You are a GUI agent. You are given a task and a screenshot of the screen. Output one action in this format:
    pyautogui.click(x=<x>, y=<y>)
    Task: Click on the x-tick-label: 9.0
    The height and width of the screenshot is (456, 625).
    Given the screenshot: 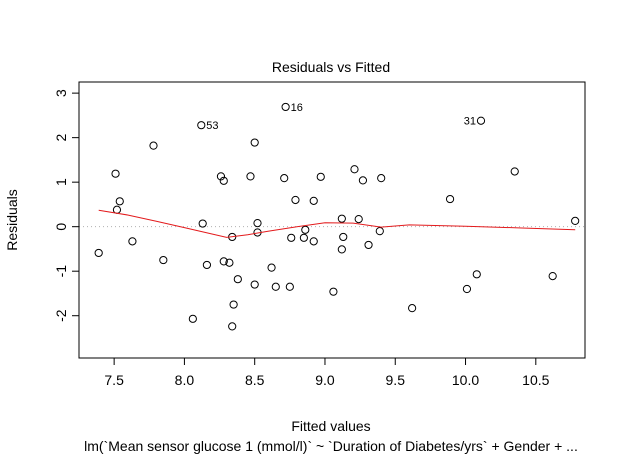 What is the action you would take?
    pyautogui.click(x=325, y=380)
    